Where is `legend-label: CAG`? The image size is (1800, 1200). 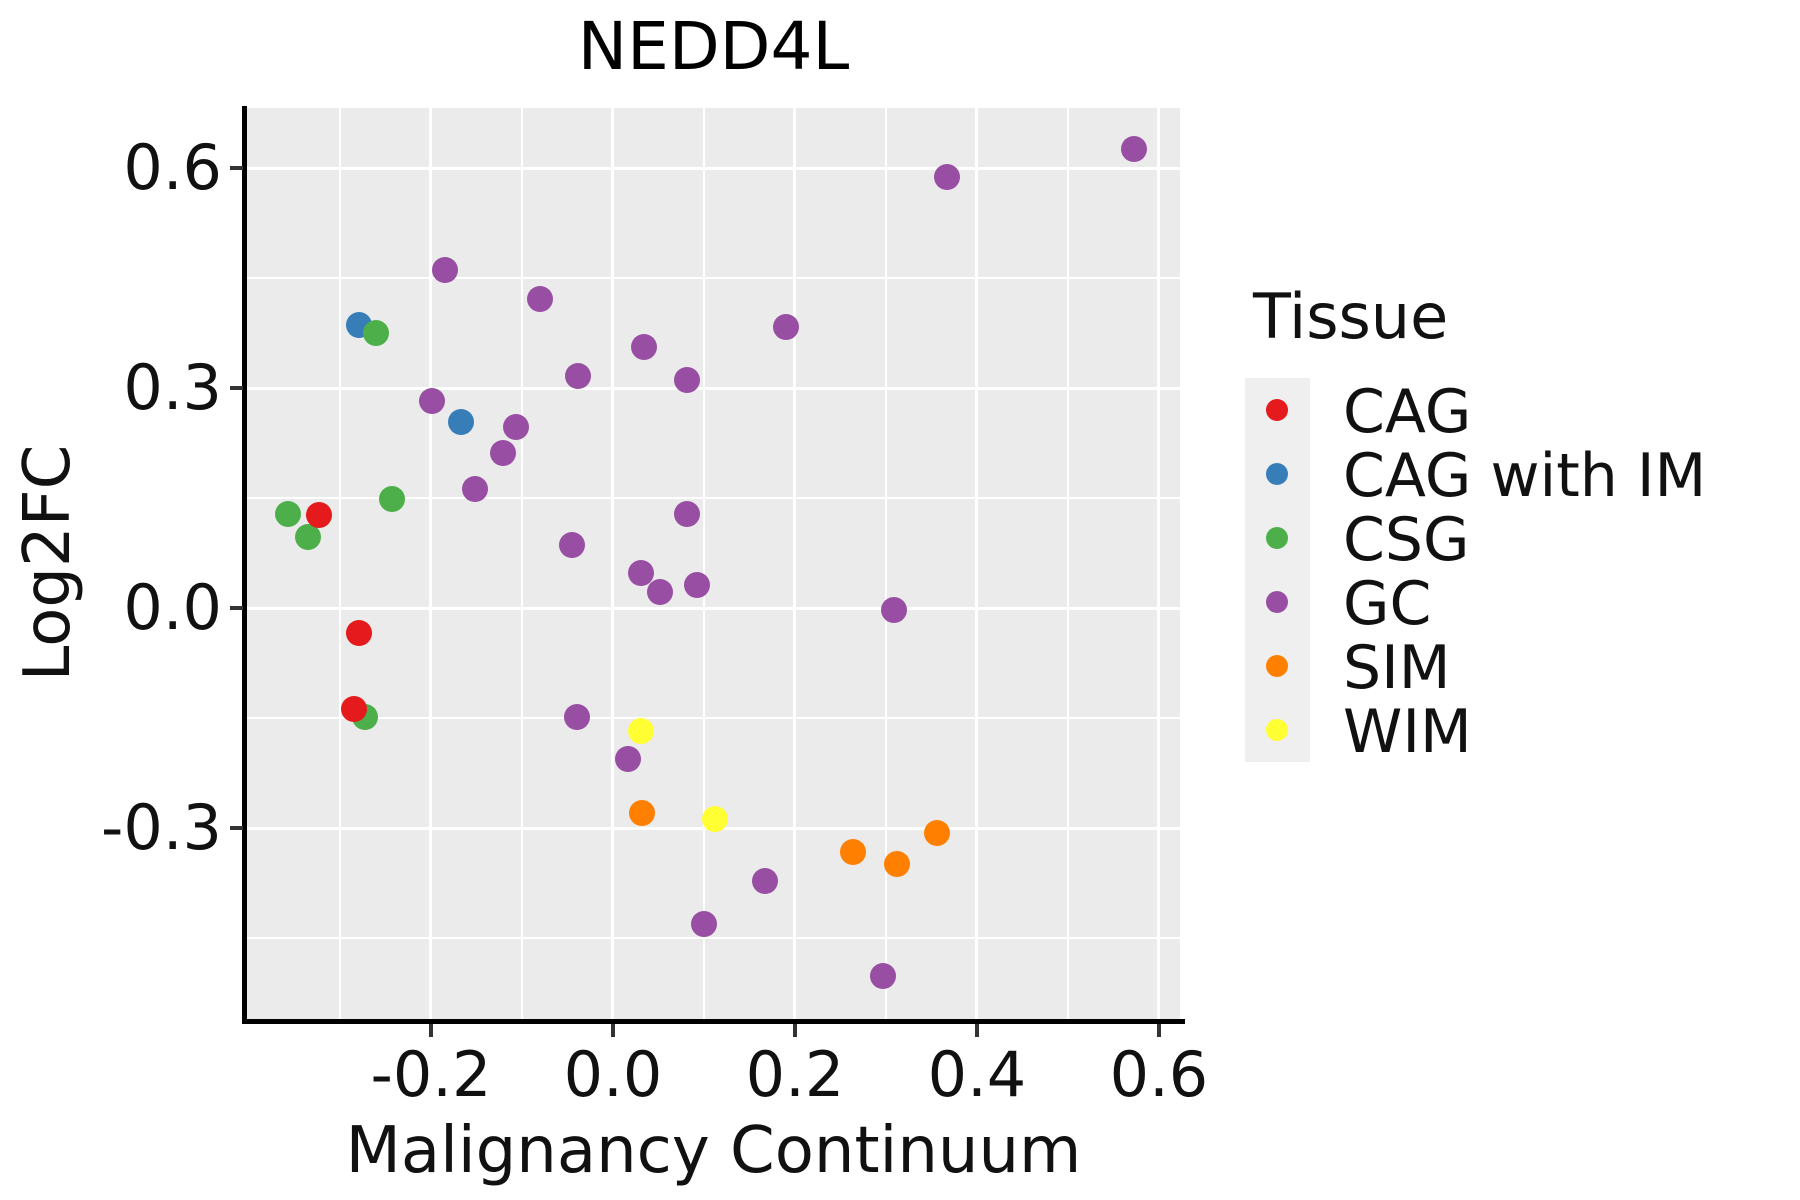
legend-label: CAG is located at coordinates (1407, 412).